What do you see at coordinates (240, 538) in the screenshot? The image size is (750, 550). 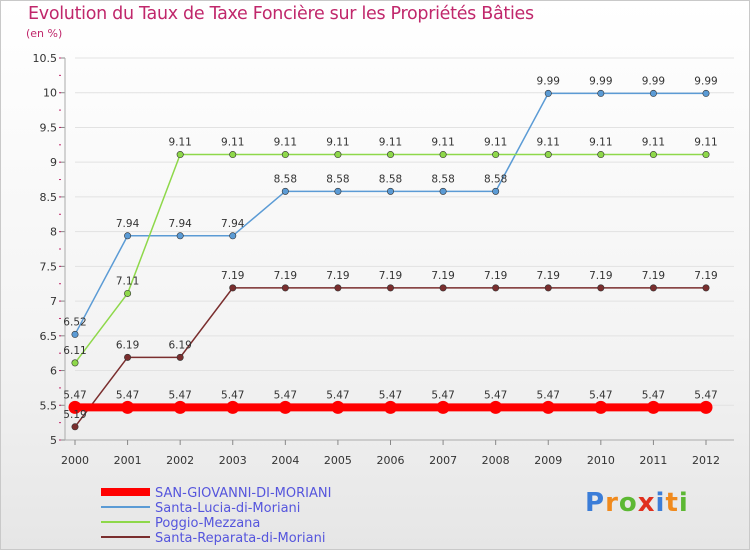 I see `legend-label: Santa-Reparata-di-Moriani` at bounding box center [240, 538].